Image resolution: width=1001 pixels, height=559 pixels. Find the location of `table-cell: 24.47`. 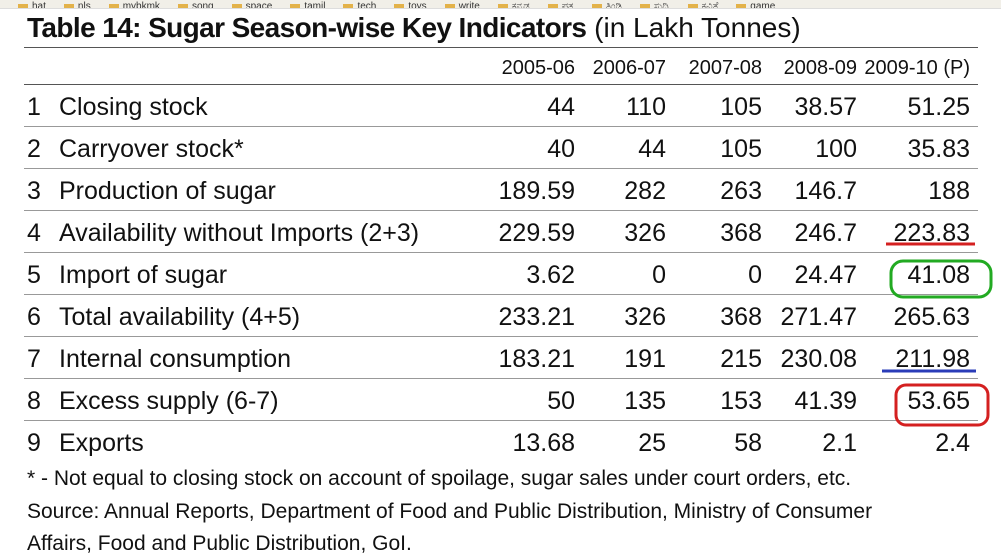

table-cell: 24.47 is located at coordinates (825, 275).